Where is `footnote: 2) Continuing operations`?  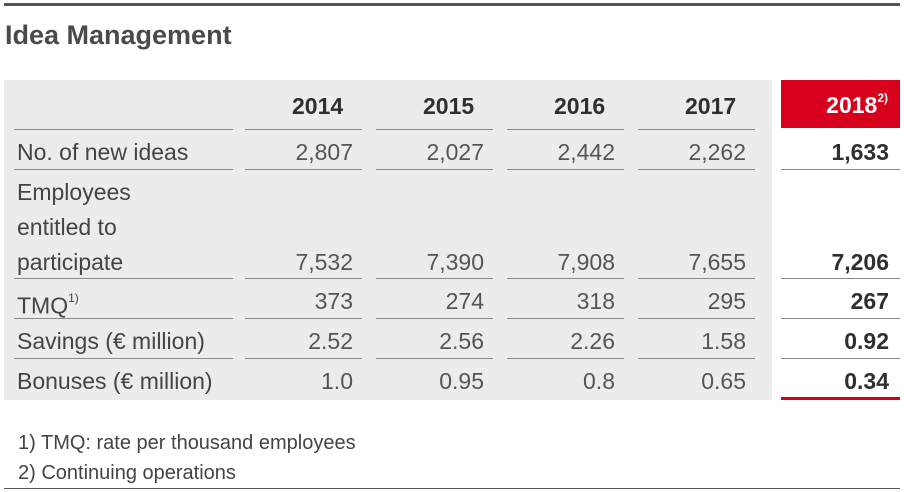 footnote: 2) Continuing operations is located at coordinates (127, 473).